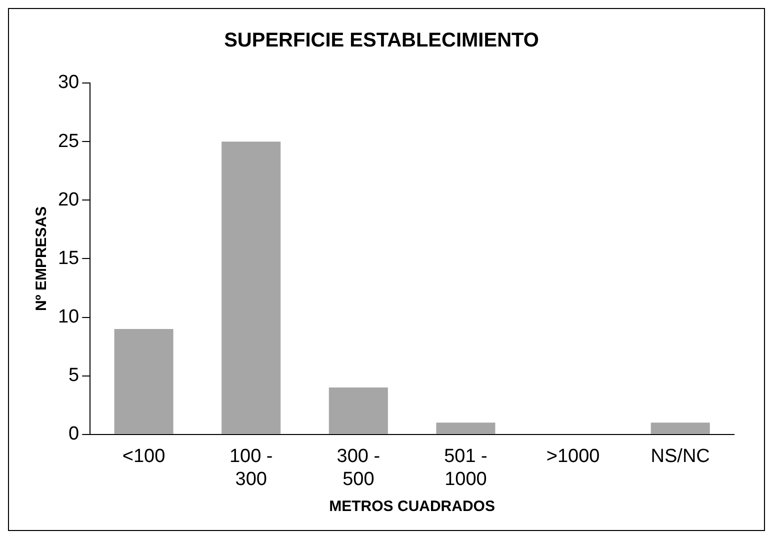 The height and width of the screenshot is (541, 775). Describe the element at coordinates (144, 457) in the screenshot. I see `x-tick-label: <100` at that location.